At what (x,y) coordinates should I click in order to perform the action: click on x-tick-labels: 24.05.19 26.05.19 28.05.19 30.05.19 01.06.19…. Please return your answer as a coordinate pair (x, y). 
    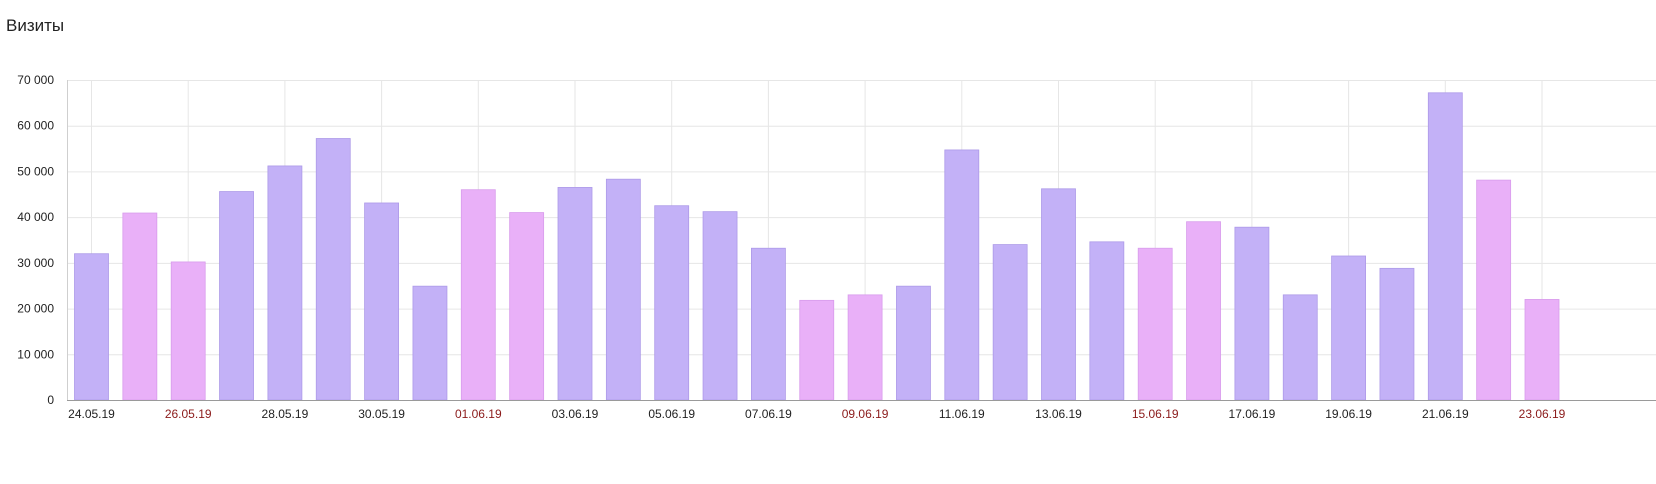
    Looking at the image, I should click on (817, 414).